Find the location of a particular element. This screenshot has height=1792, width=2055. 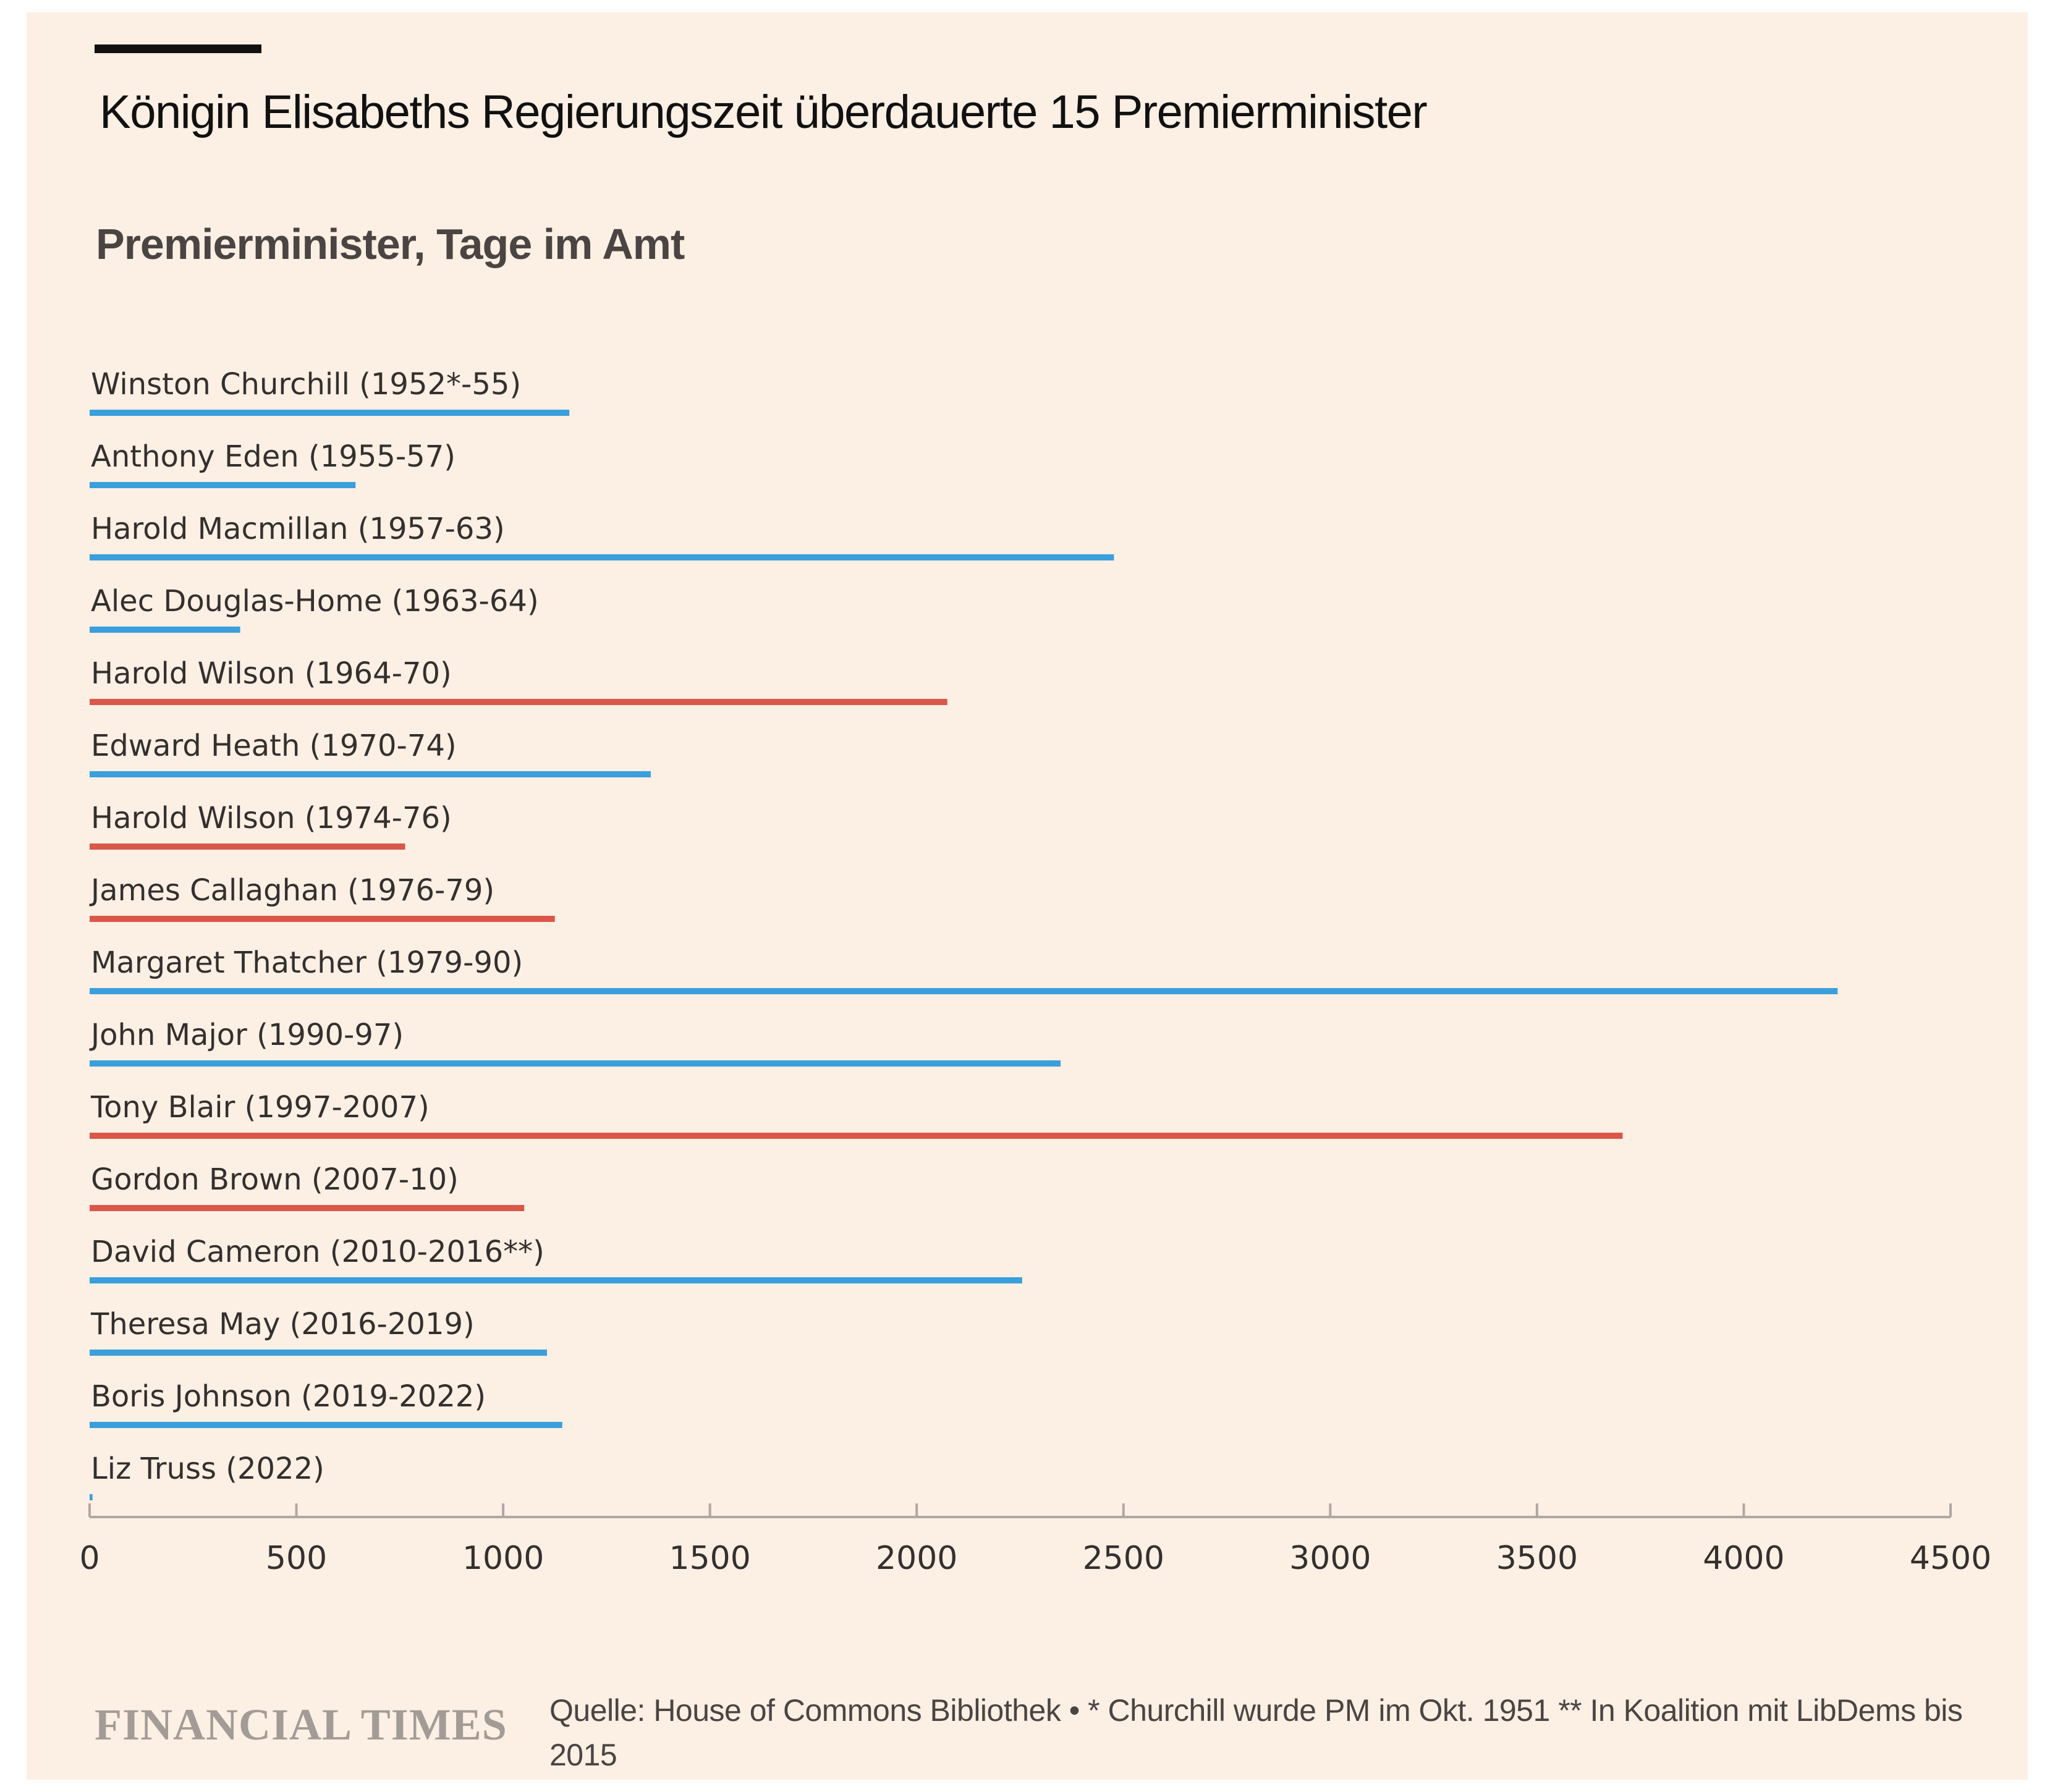

x-tick-label: 3500 is located at coordinates (1537, 1558).